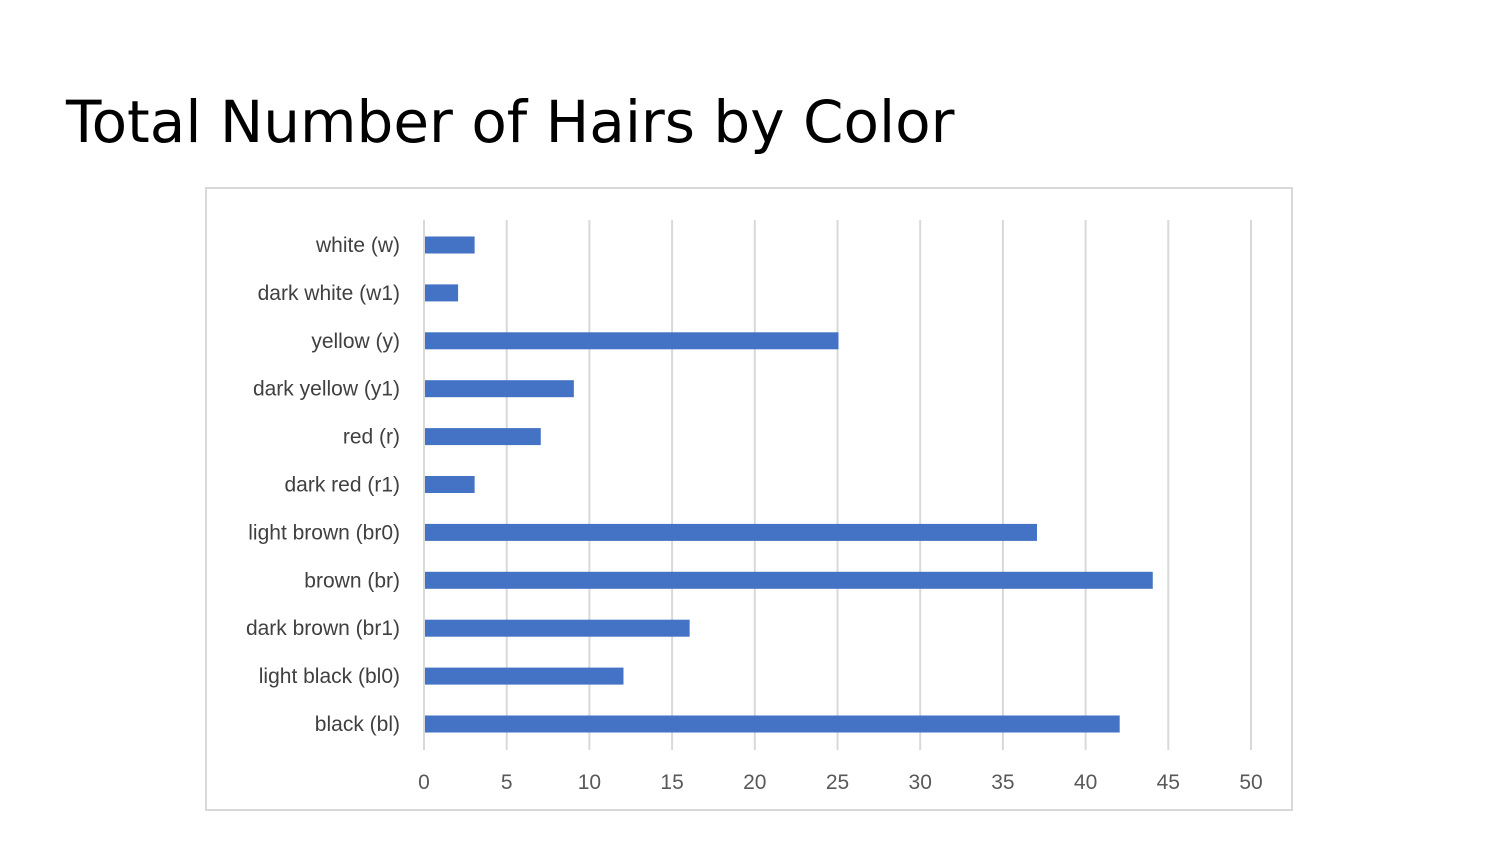 This screenshot has height=844, width=1500. Describe the element at coordinates (342, 485) in the screenshot. I see `category-label: dark red (r1)` at that location.